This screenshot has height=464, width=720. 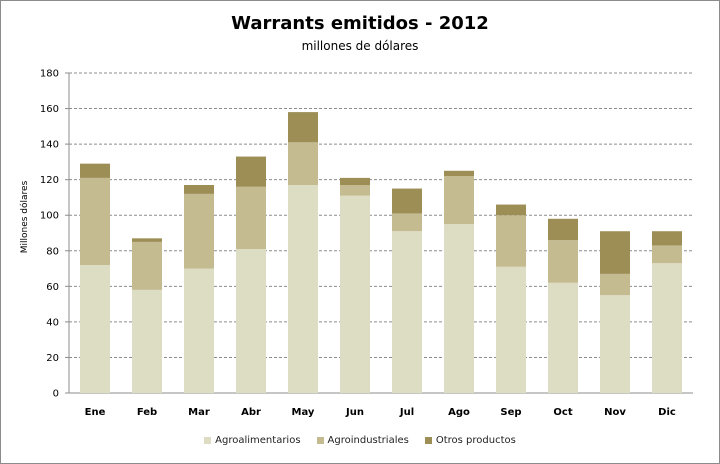 What do you see at coordinates (360, 46) in the screenshot?
I see `chart-subtitle: millones de dólares` at bounding box center [360, 46].